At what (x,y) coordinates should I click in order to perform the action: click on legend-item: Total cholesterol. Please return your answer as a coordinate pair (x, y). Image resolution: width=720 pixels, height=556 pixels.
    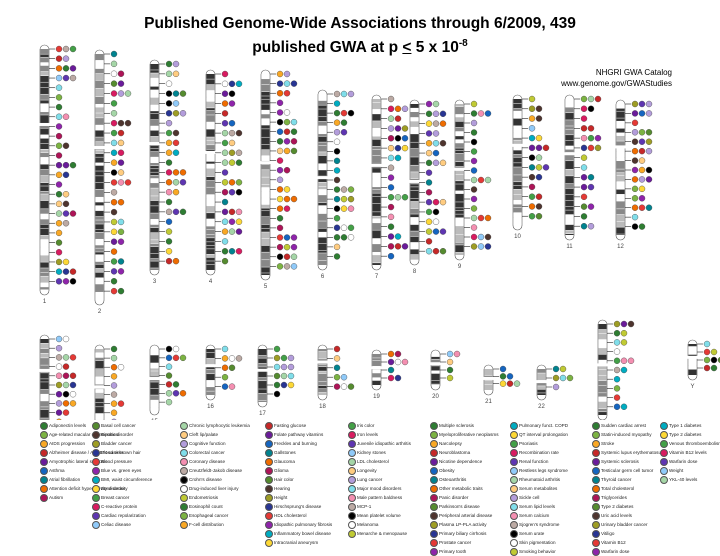
    Looking at the image, I should click on (627, 488).